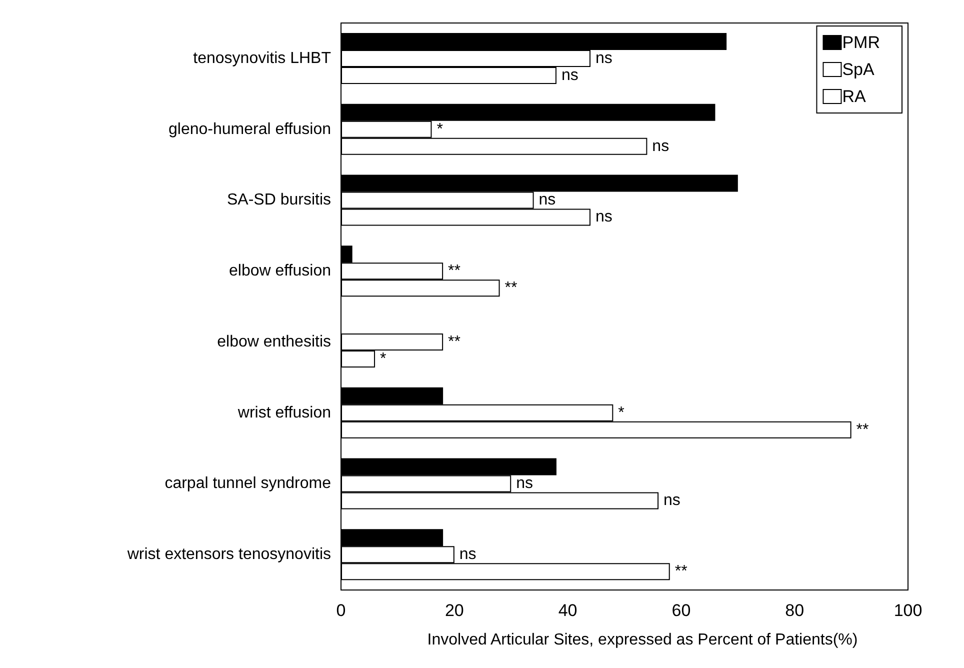  Describe the element at coordinates (681, 610) in the screenshot. I see `x-tick-label: 60` at that location.